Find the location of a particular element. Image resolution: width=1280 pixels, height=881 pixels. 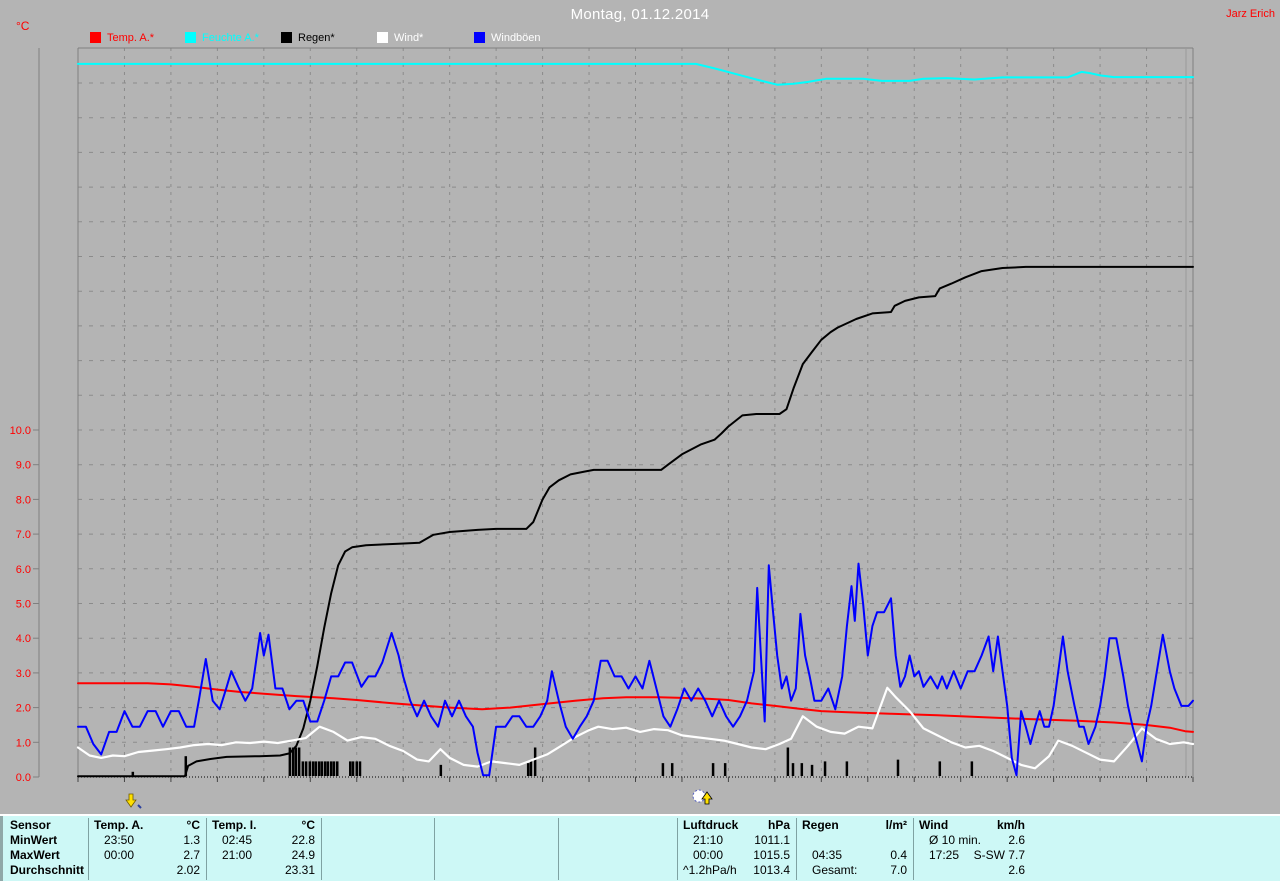

total-value: 7.0 is located at coordinates (898, 870).